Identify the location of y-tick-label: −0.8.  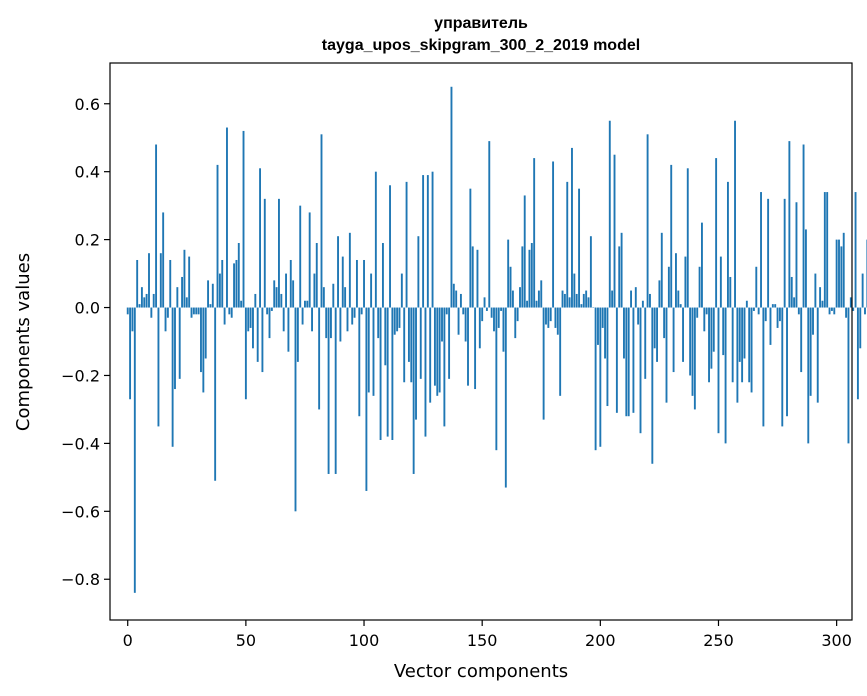
(80, 579).